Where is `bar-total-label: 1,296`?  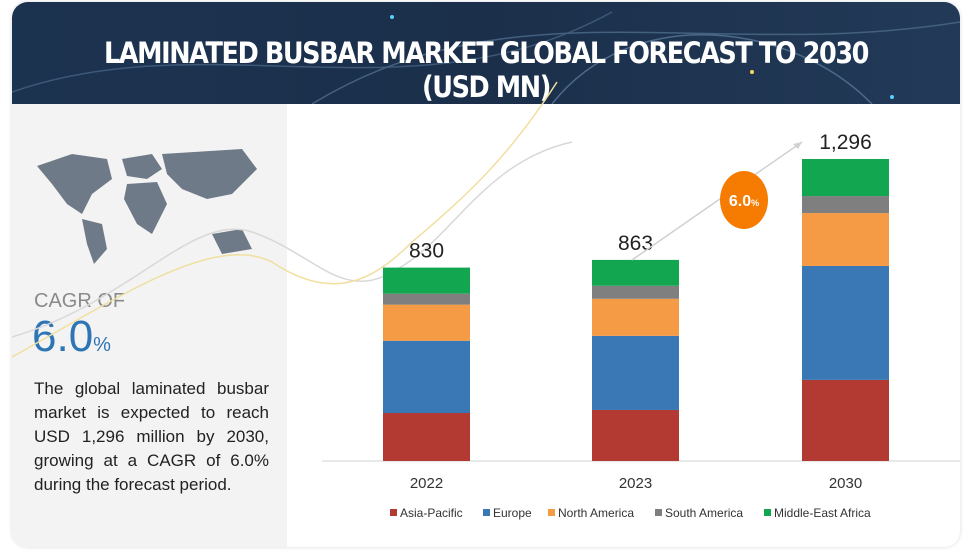 bar-total-label: 1,296 is located at coordinates (845, 142).